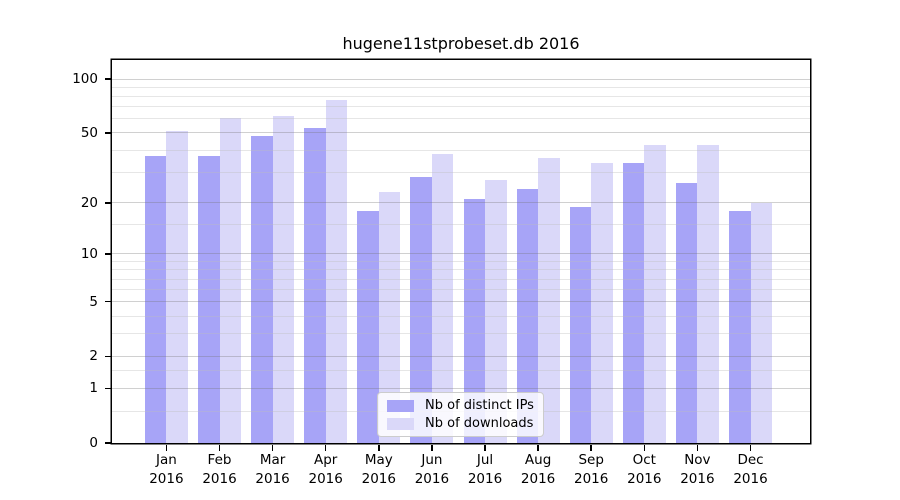  What do you see at coordinates (527, 316) in the screenshot?
I see `bar-distinct-ips-aug` at bounding box center [527, 316].